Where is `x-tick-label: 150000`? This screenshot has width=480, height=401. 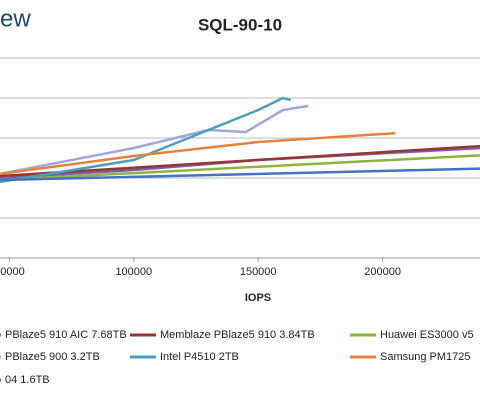
x-tick-label: 150000 is located at coordinates (258, 272).